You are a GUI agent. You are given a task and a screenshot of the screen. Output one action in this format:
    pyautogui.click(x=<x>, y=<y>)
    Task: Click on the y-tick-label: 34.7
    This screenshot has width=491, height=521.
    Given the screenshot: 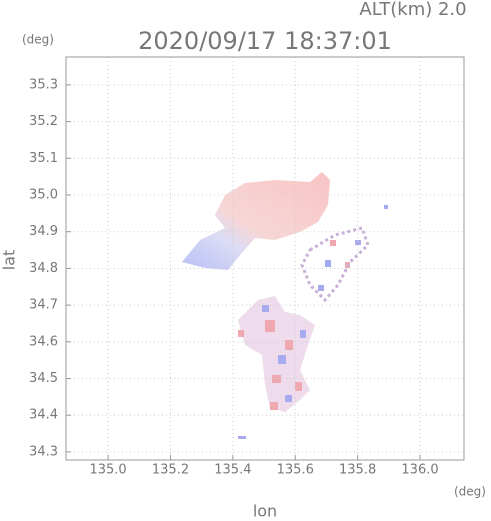 What is the action you would take?
    pyautogui.click(x=43, y=305)
    